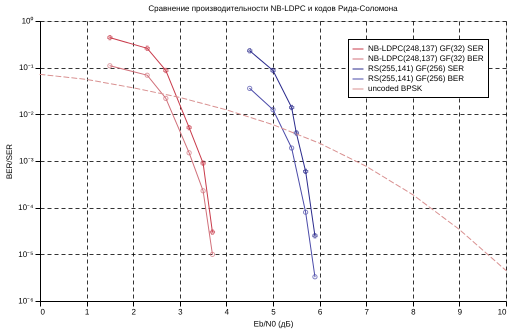 The width and height of the screenshot is (512, 333). What do you see at coordinates (426, 48) in the screenshot?
I see `legend-label: NB-LDPC(248,137) GF(32) SER` at bounding box center [426, 48].